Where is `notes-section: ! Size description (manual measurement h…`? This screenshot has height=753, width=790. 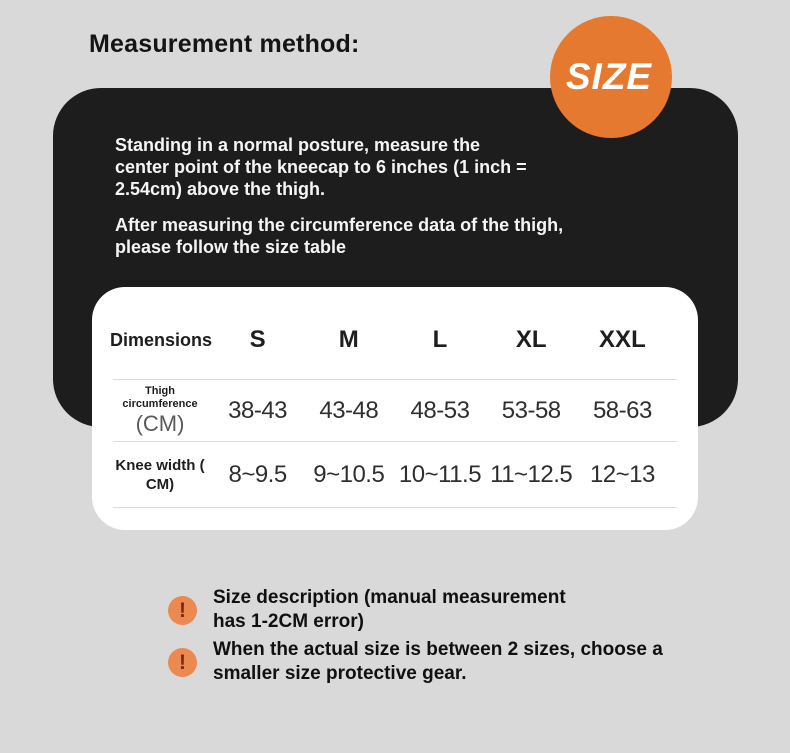
notes-section: ! Size description (manual measurement h… is located at coordinates (415, 636).